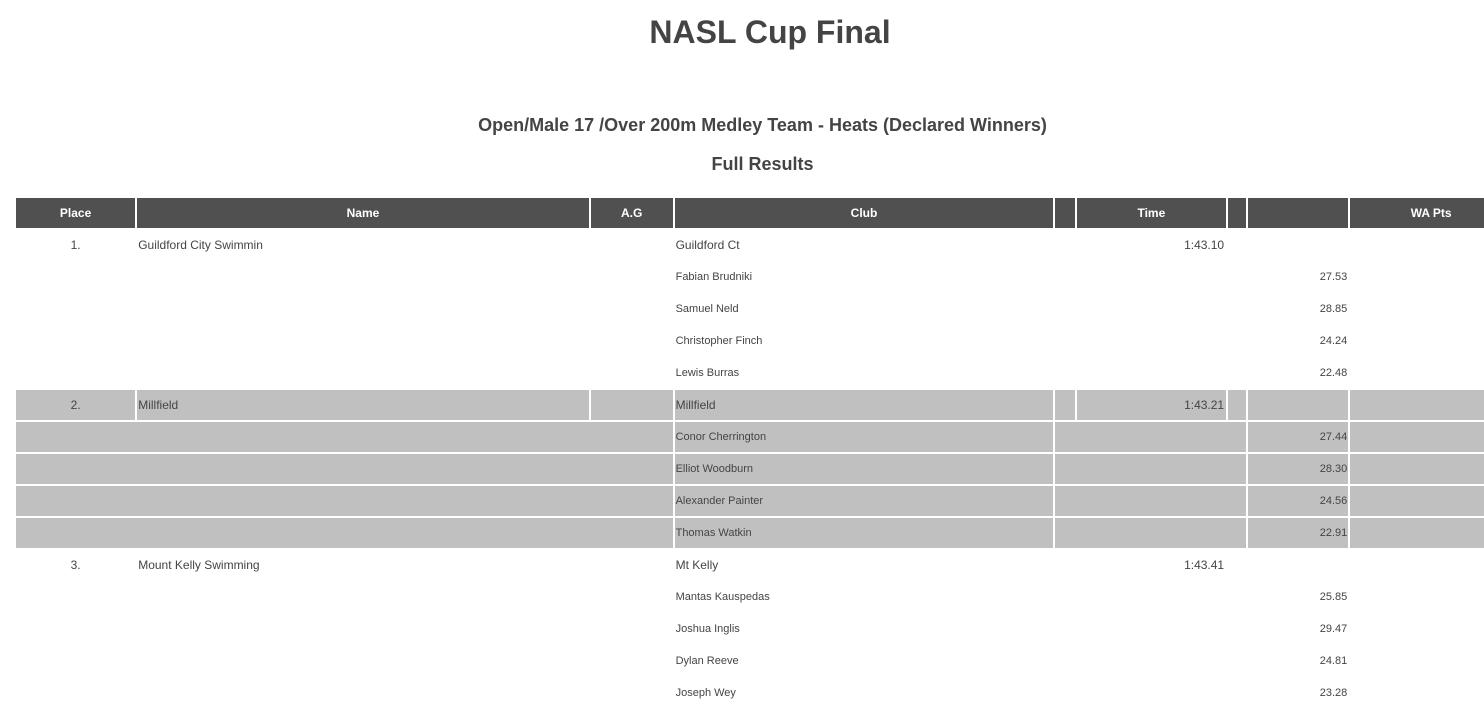 The image size is (1484, 710). Describe the element at coordinates (1417, 213) in the screenshot. I see `col-wa-pts: WA Pts` at that location.